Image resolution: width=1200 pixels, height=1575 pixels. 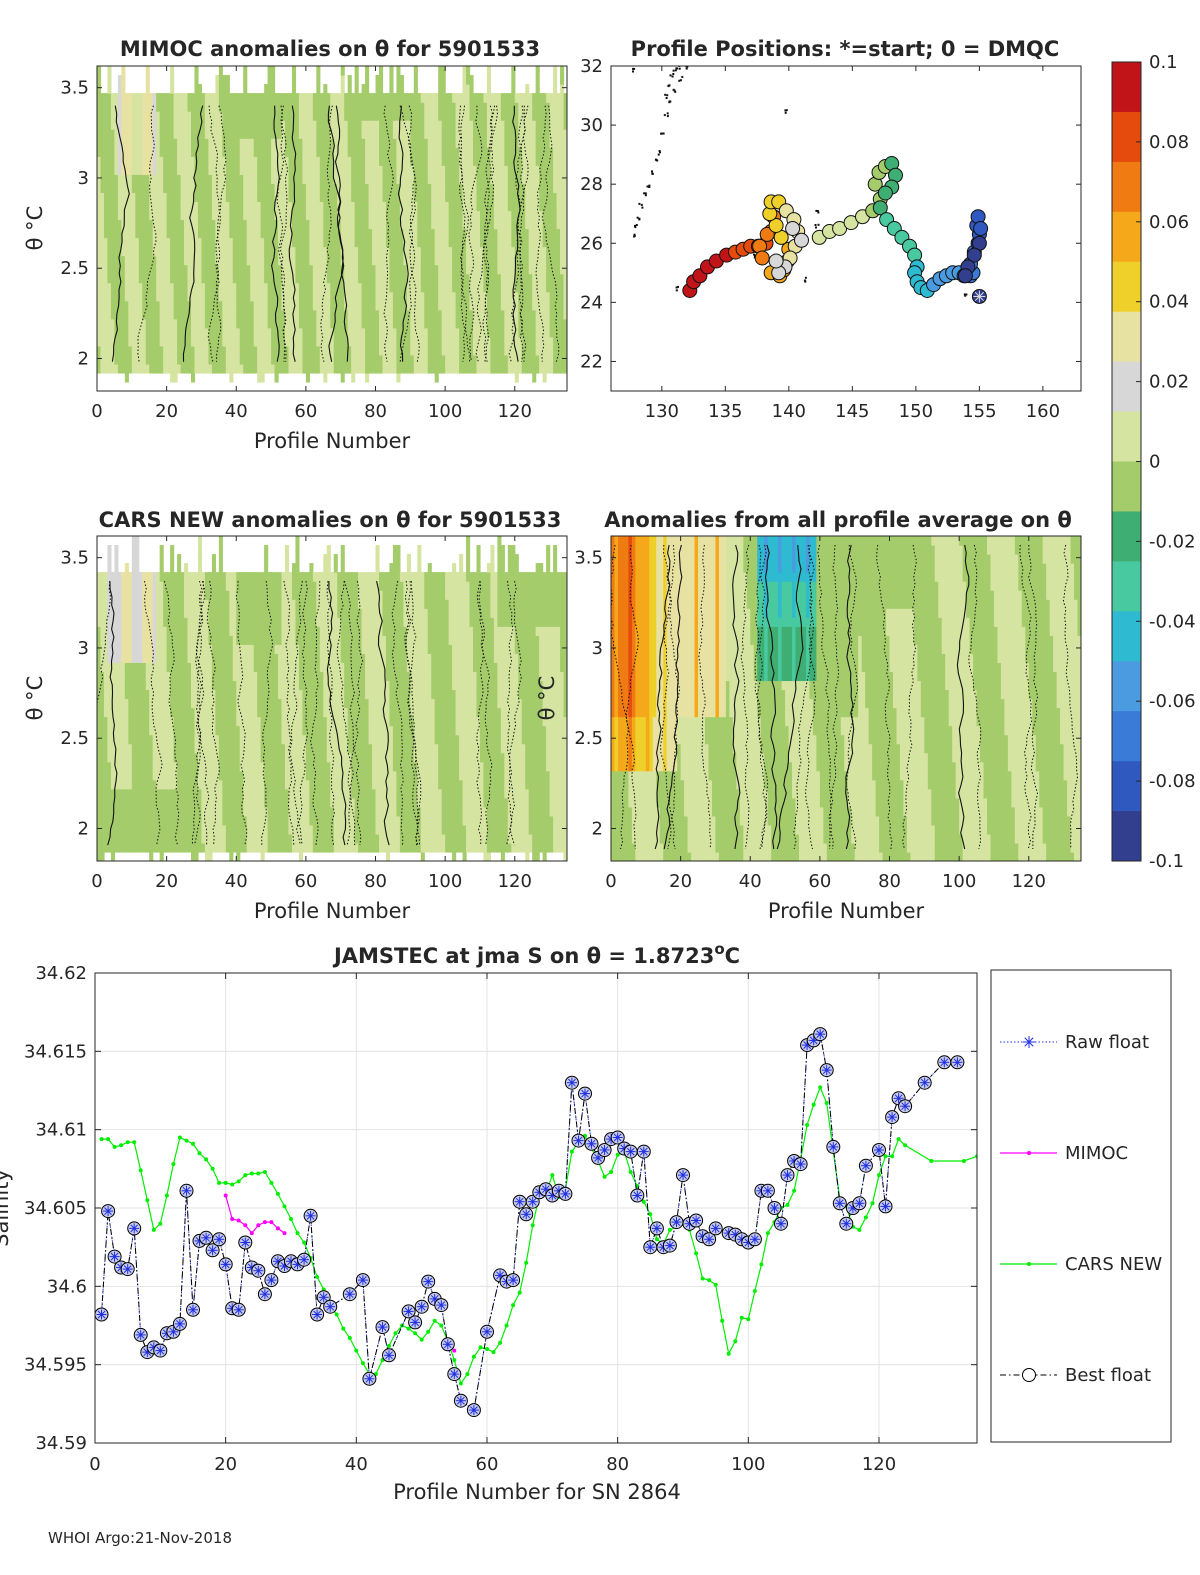 What do you see at coordinates (94, 1464) in the screenshot?
I see `x-tick-label: 0` at bounding box center [94, 1464].